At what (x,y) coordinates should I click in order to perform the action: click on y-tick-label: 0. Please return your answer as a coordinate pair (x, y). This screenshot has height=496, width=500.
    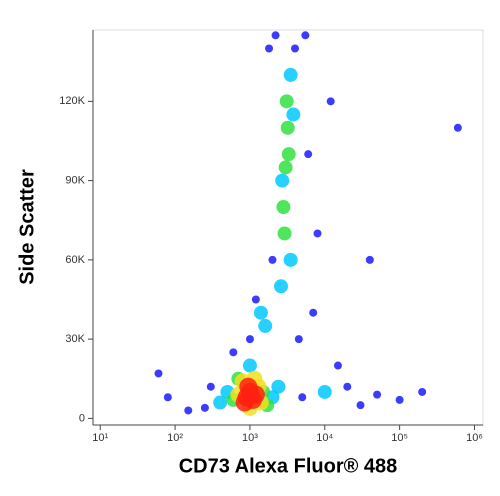
    Looking at the image, I should click on (82, 418).